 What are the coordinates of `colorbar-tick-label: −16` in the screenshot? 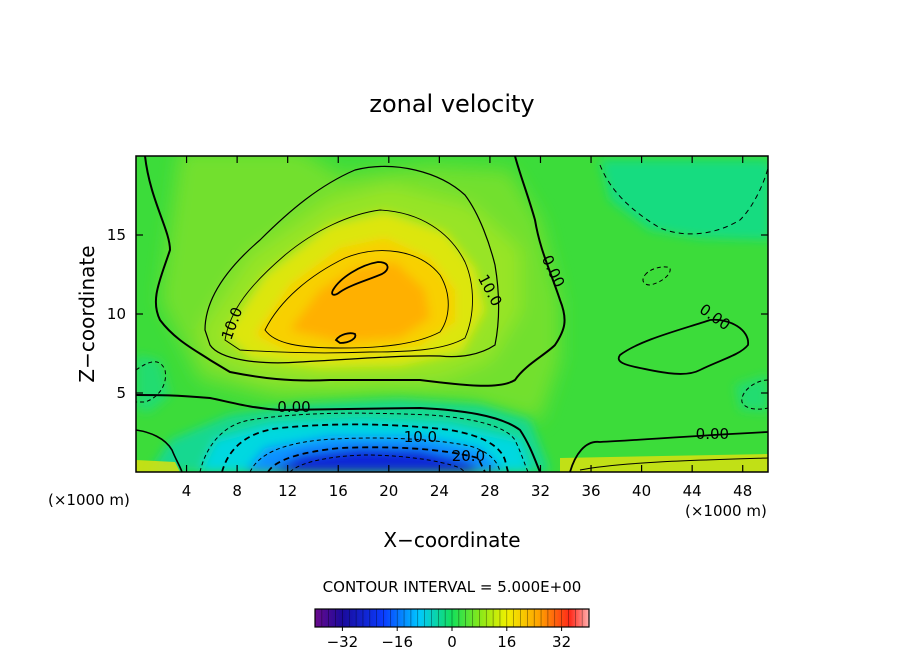 It's located at (397, 642).